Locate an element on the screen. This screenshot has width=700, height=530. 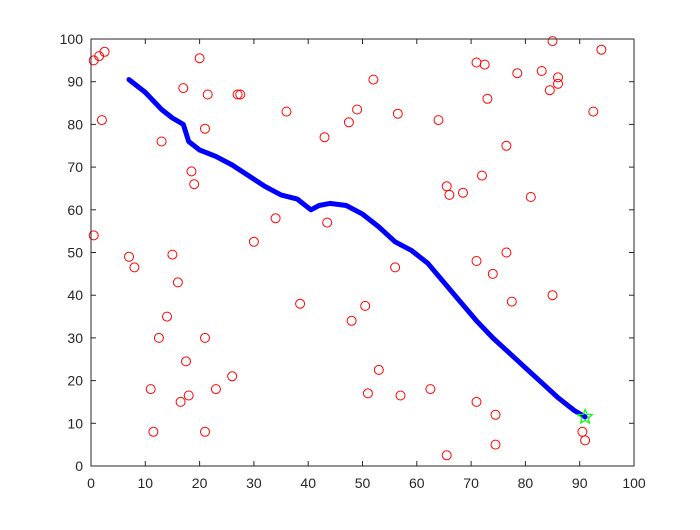
y-tick-label: 60 is located at coordinates (75, 210).